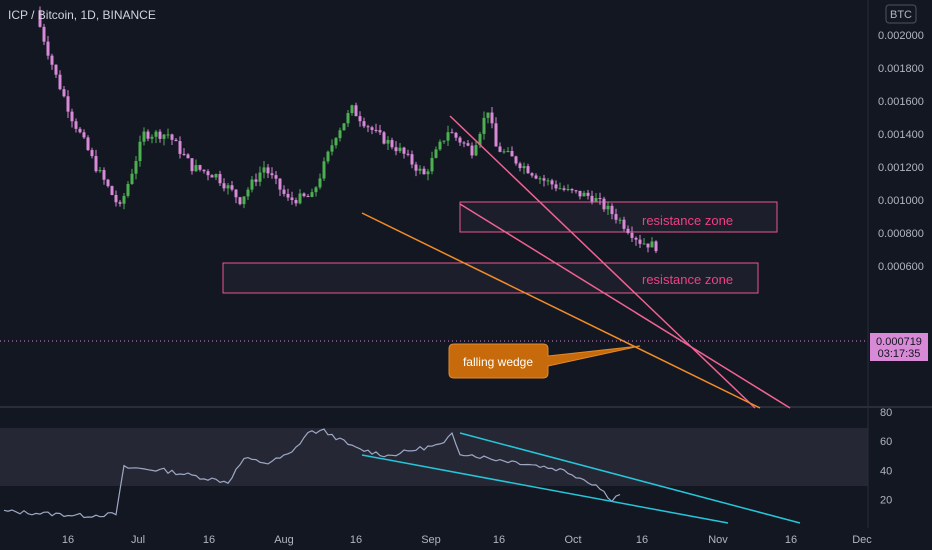  Describe the element at coordinates (886, 413) in the screenshot. I see `rsi-tick-label: 80` at that location.